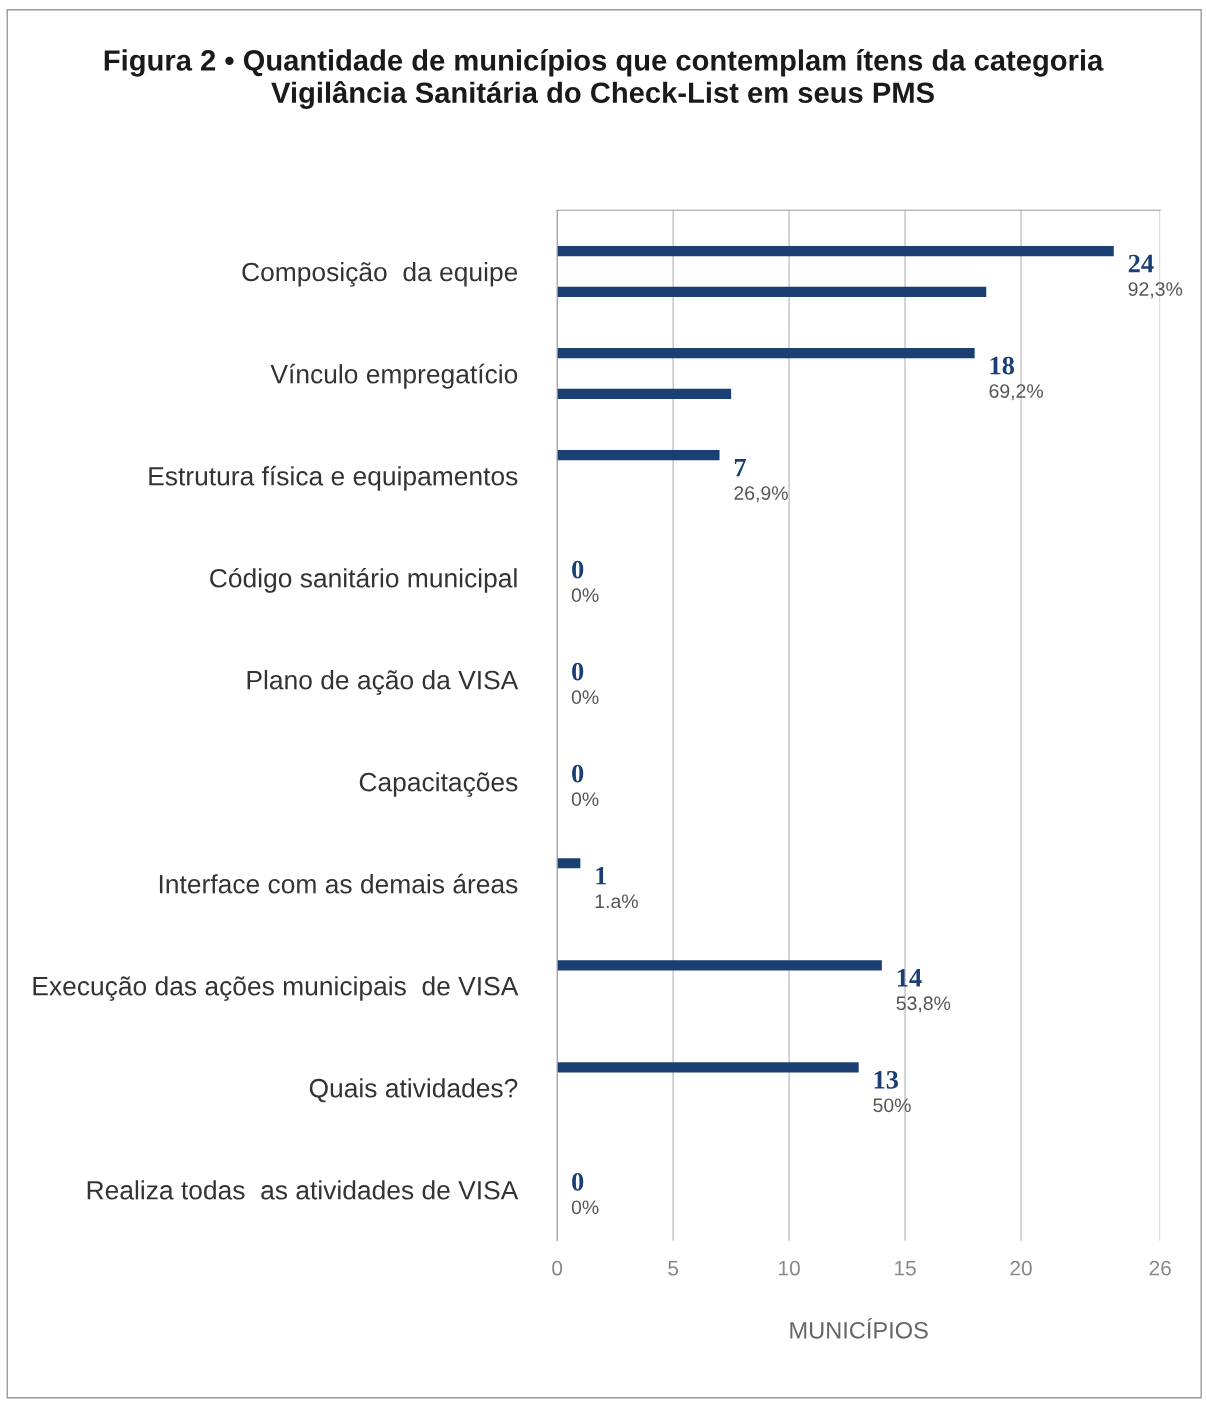 The height and width of the screenshot is (1402, 1206). What do you see at coordinates (363, 580) in the screenshot?
I see `y-tick-label: Código sanitário municipal` at bounding box center [363, 580].